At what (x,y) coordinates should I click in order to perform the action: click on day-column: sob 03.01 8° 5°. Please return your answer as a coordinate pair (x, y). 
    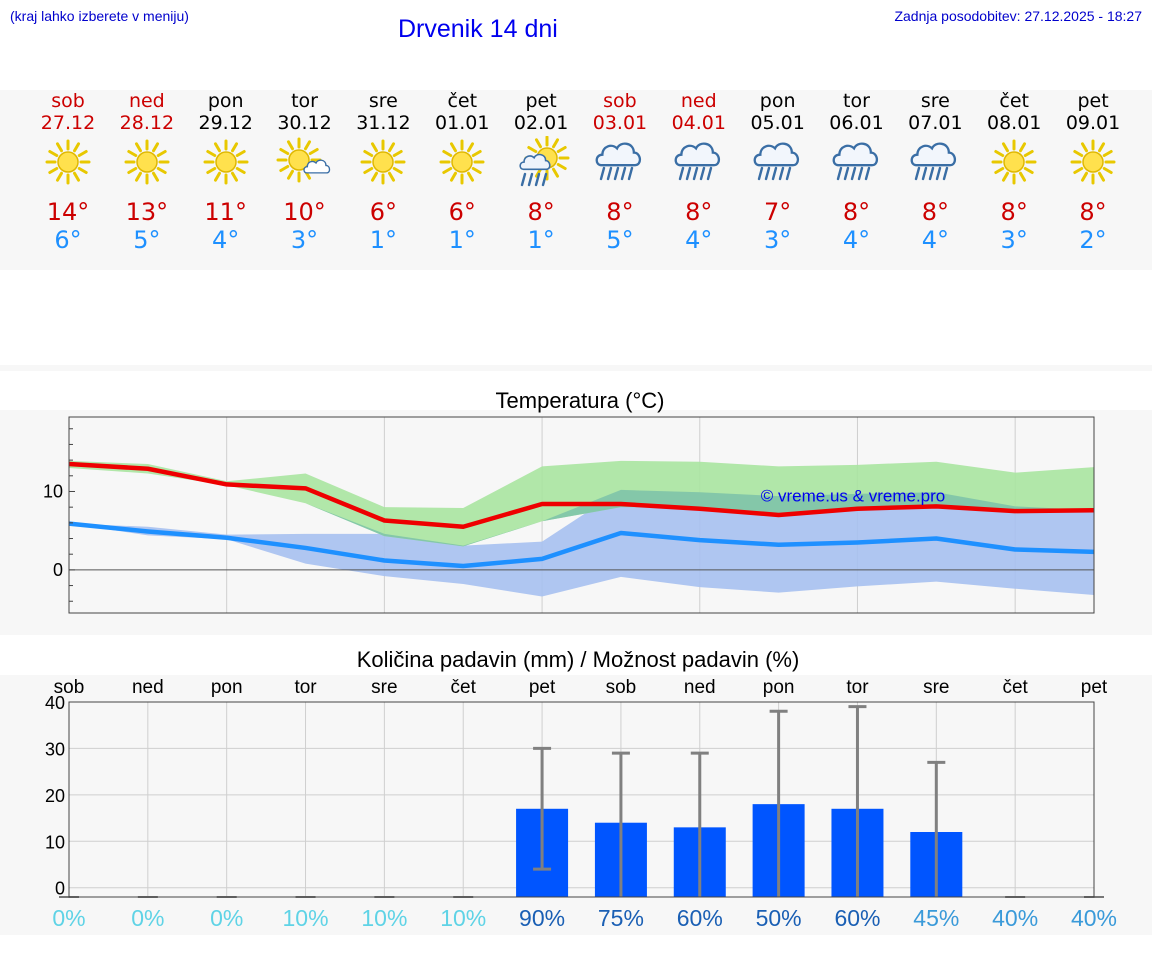
    Looking at the image, I should click on (620, 172).